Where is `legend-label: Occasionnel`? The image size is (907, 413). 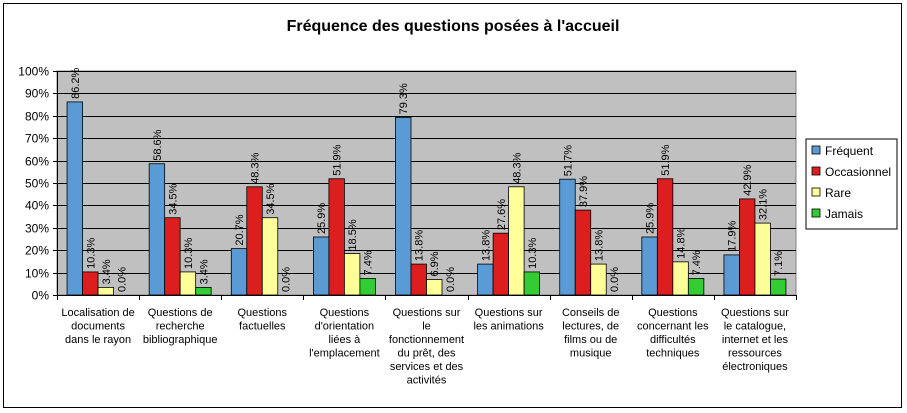 legend-label: Occasionnel is located at coordinates (858, 172).